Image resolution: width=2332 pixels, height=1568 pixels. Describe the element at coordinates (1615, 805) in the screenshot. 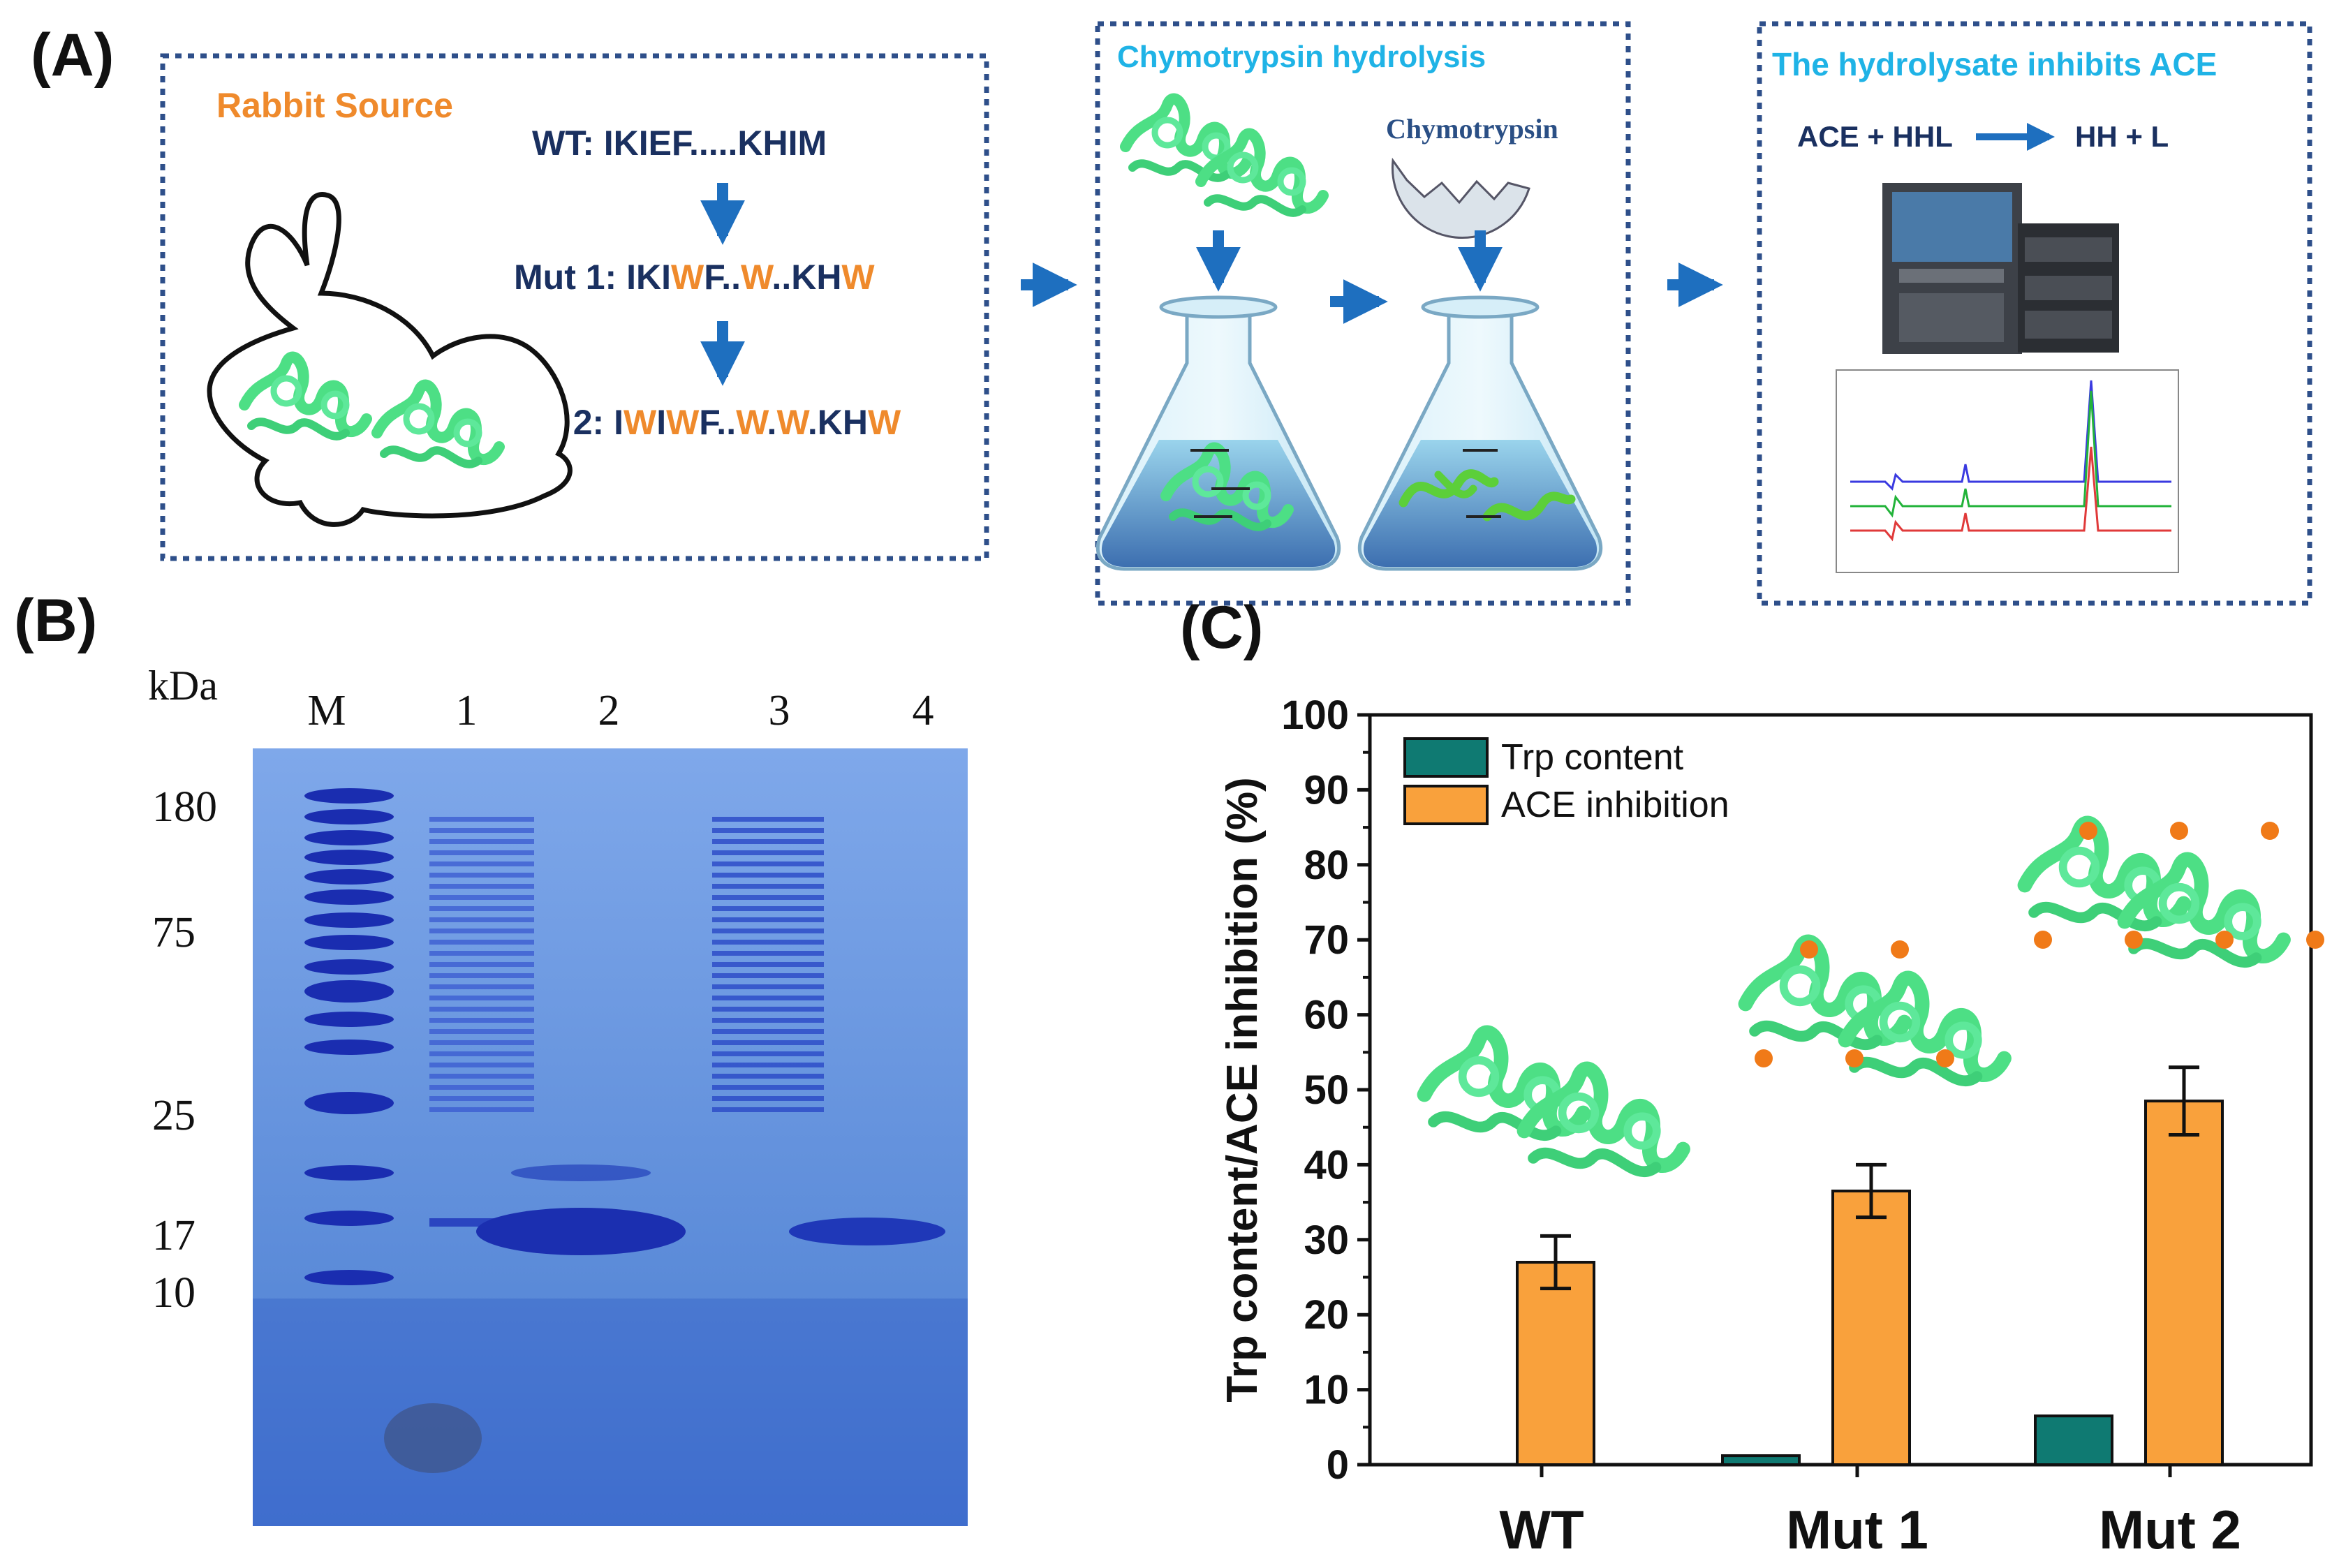

I see `legend-label: ACE inhibition` at that location.